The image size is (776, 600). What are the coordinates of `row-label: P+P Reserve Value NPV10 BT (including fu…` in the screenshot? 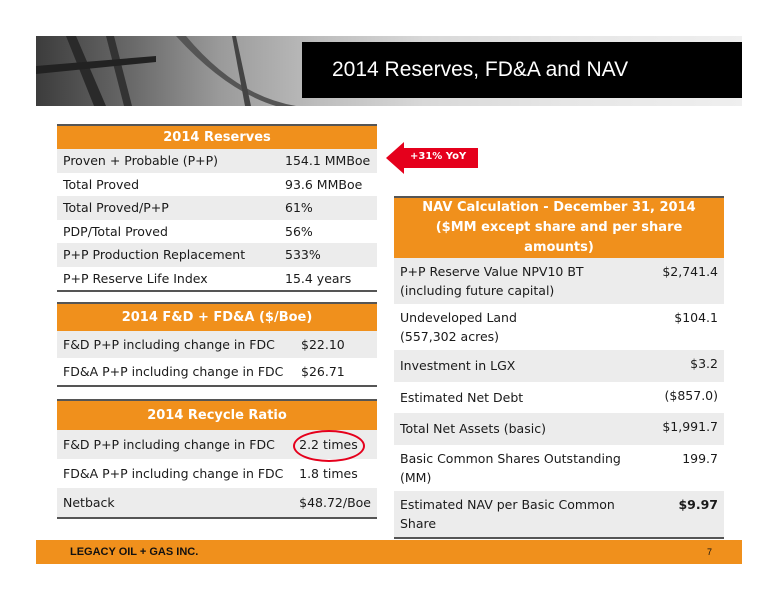 It's located at (522, 281).